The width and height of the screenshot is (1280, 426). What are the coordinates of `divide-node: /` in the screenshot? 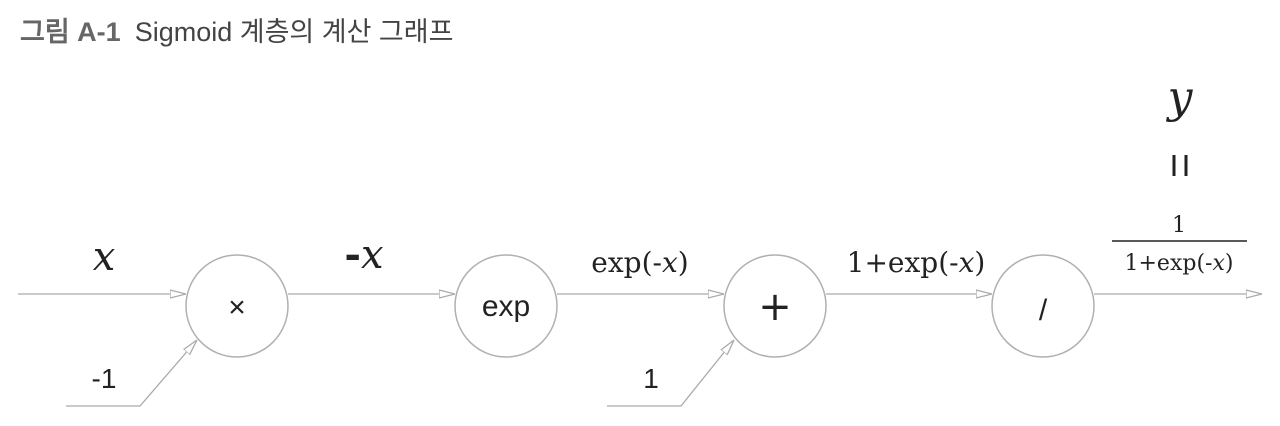 It's located at (1043, 306).